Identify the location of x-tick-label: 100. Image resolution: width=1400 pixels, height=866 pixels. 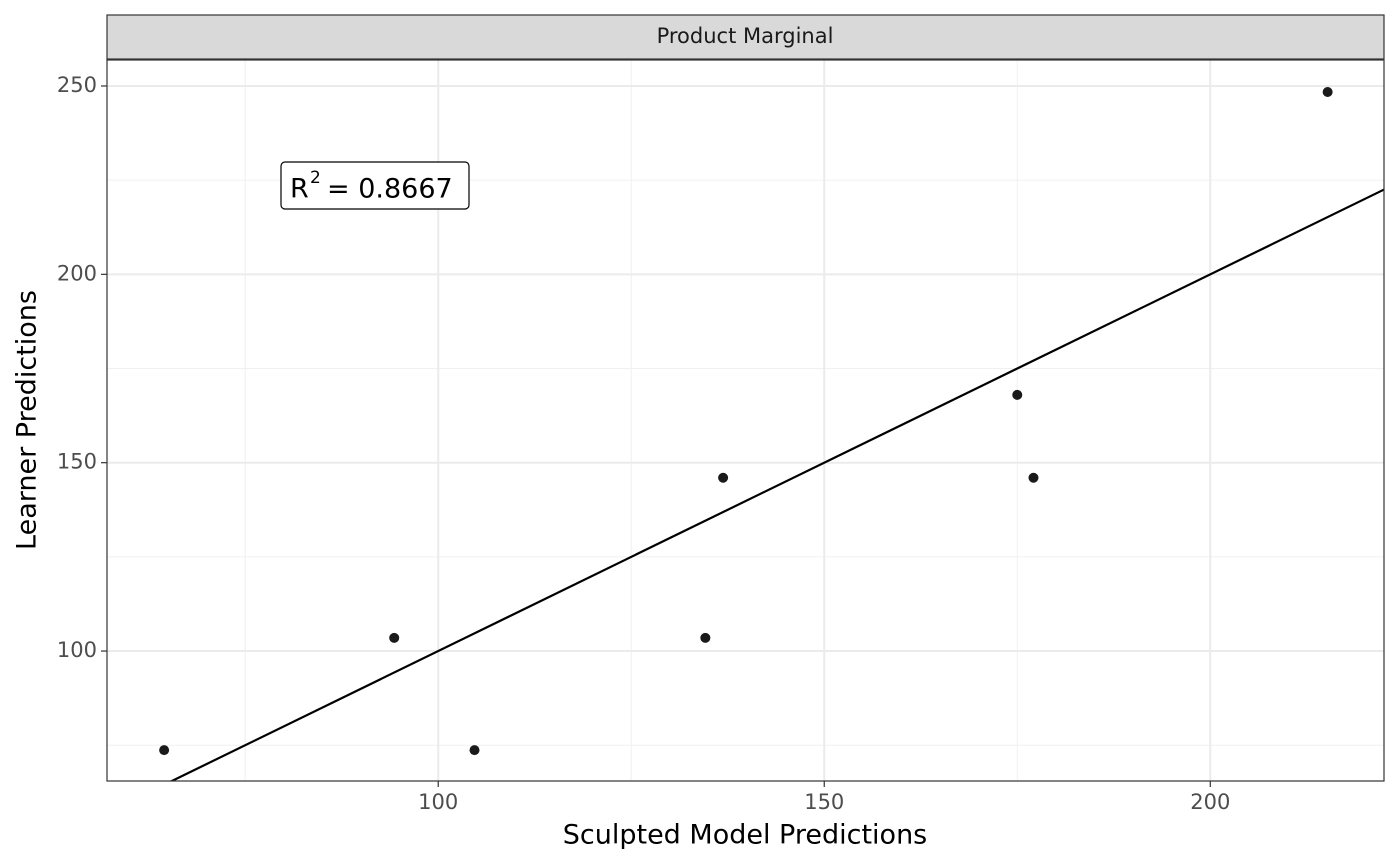
(438, 802).